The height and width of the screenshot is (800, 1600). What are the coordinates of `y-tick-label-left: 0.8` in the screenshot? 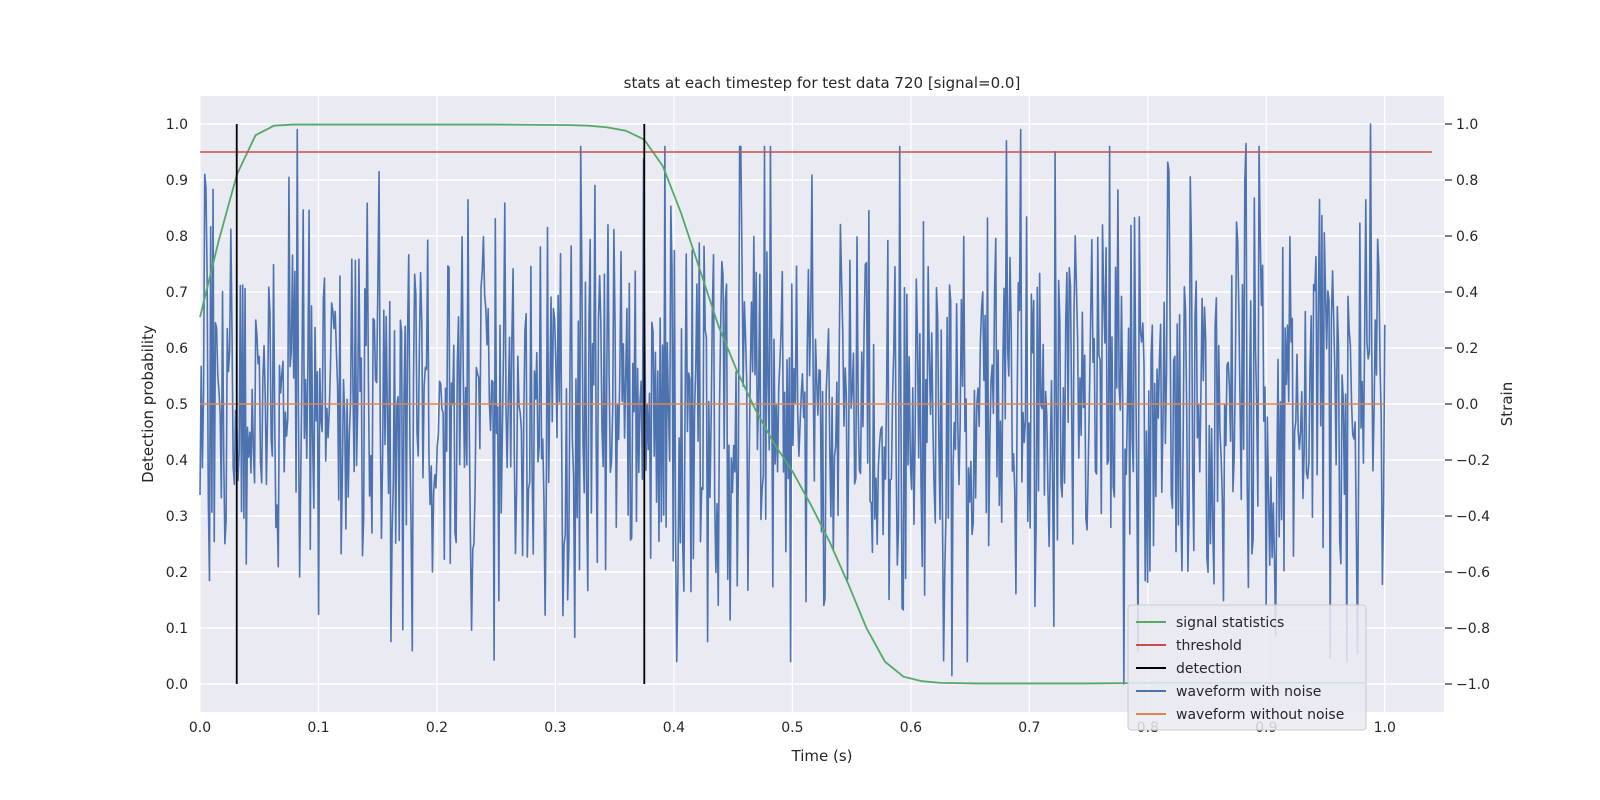 It's located at (177, 237).